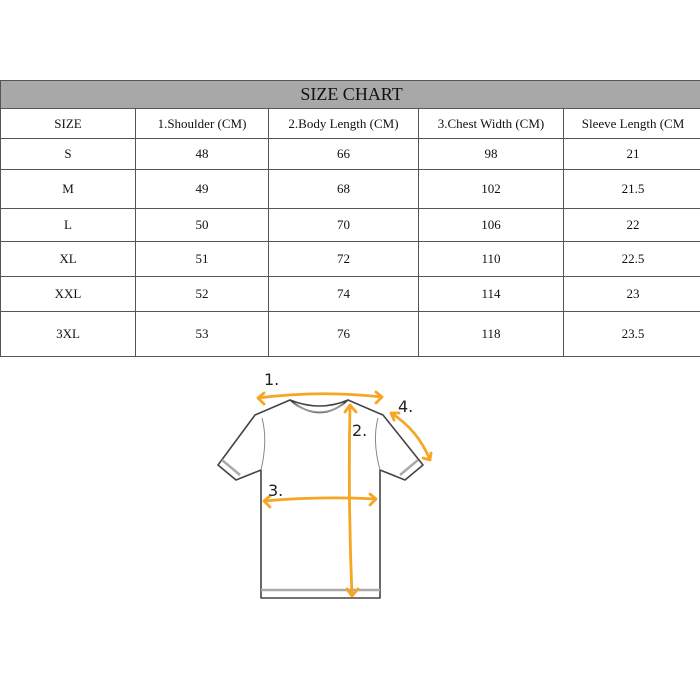 This screenshot has height=700, width=700. I want to click on table-cell: 22, so click(631, 225).